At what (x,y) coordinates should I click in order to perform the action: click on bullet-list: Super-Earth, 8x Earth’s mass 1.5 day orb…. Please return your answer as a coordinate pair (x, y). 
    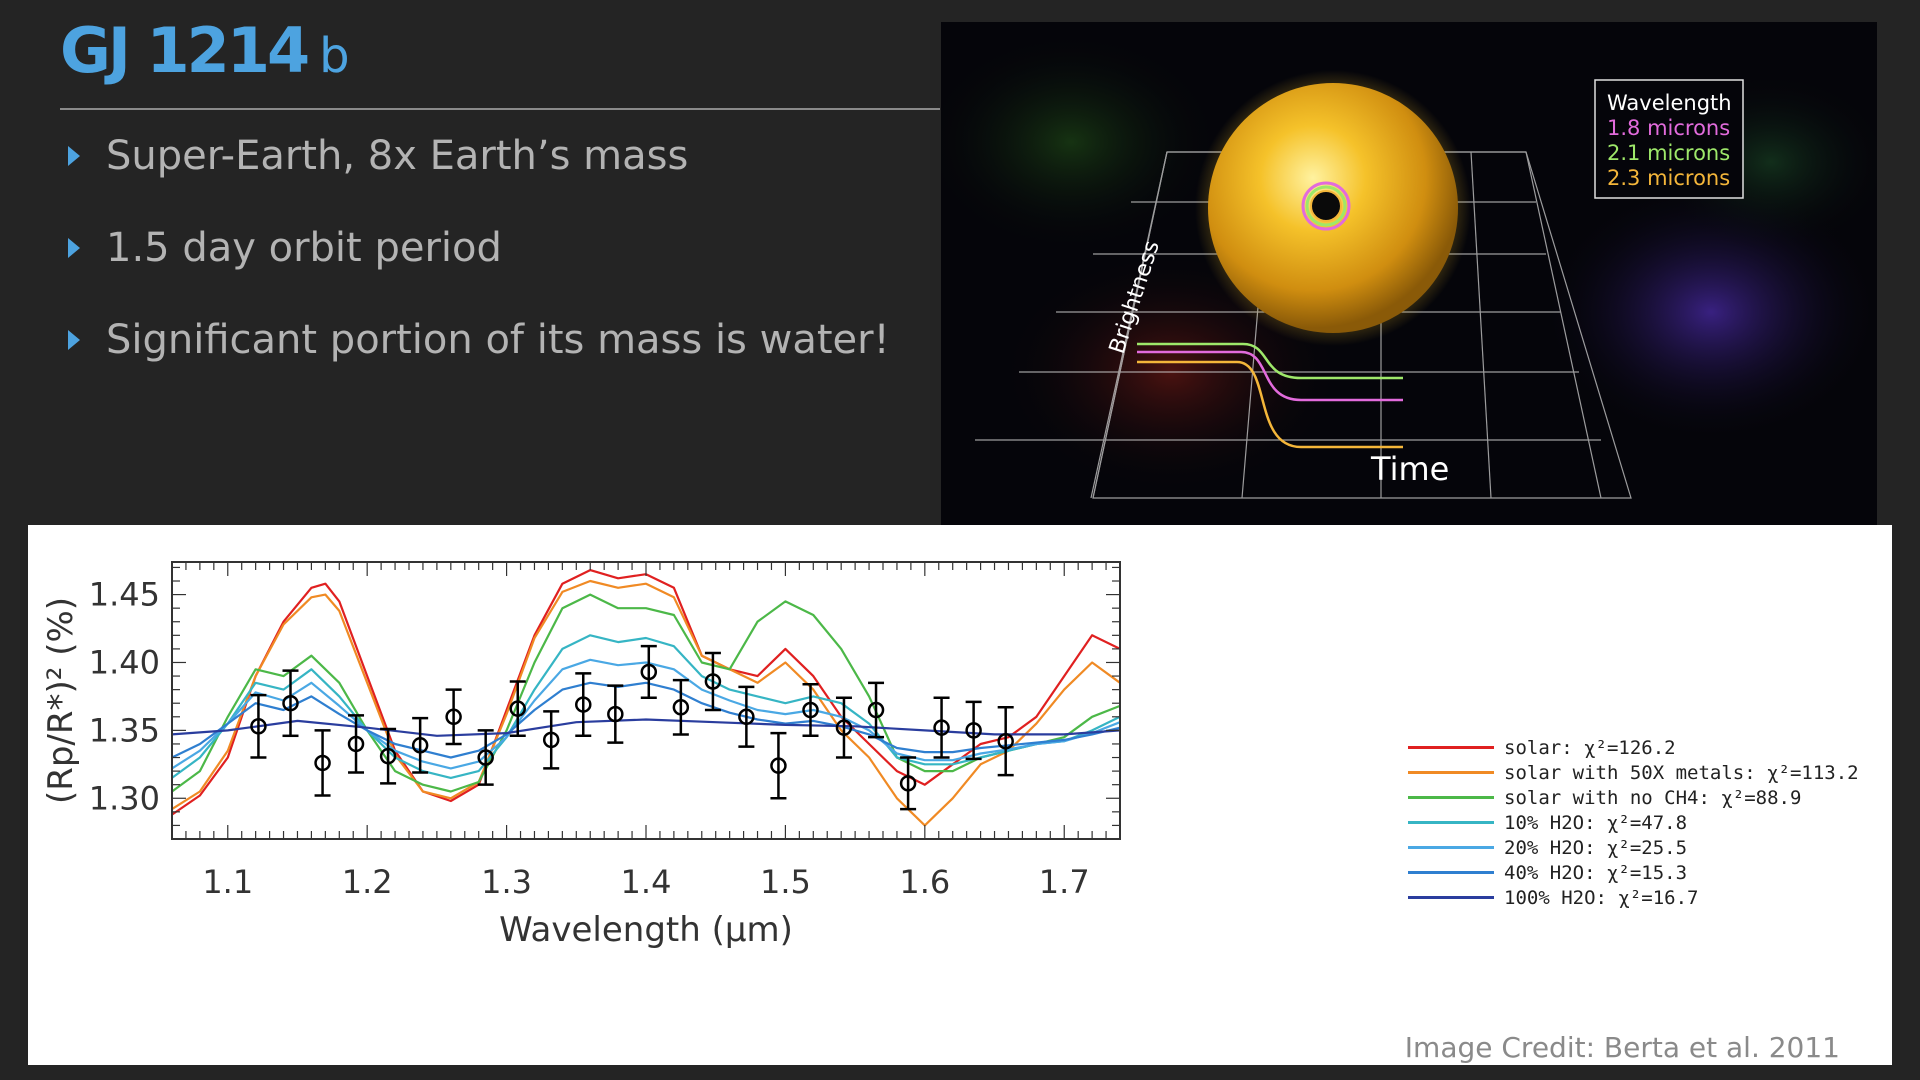
    Looking at the image, I should click on (490, 266).